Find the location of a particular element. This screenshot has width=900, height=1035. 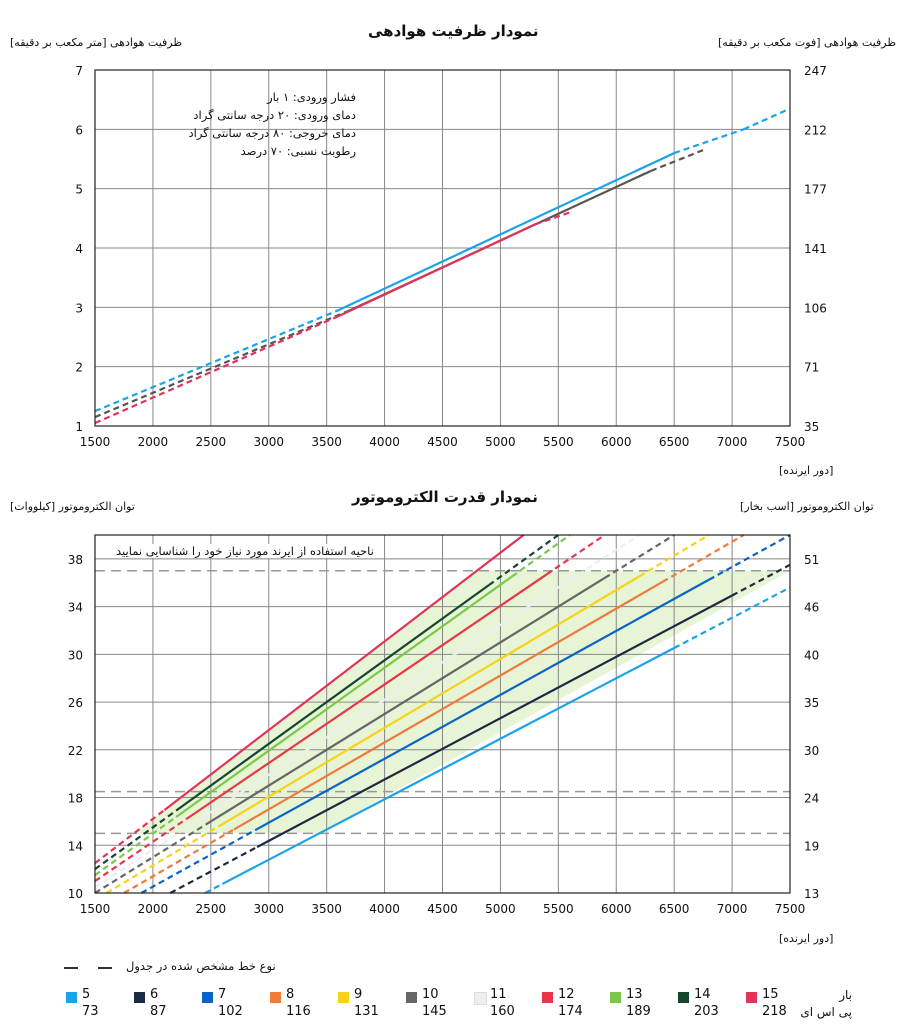

bottom-y-tick-label: 10 is located at coordinates (75, 894).